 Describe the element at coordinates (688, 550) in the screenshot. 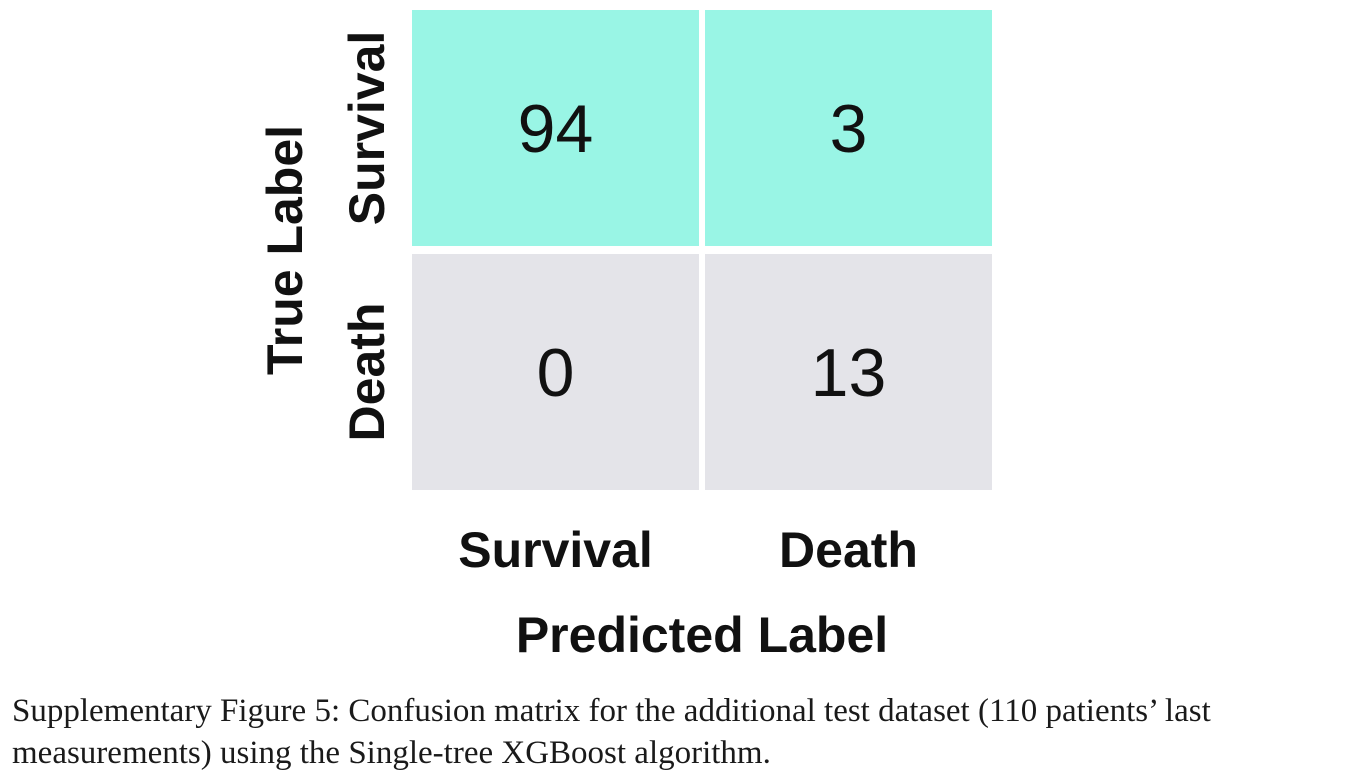

I see `x-tick-labels: Survival Death` at that location.